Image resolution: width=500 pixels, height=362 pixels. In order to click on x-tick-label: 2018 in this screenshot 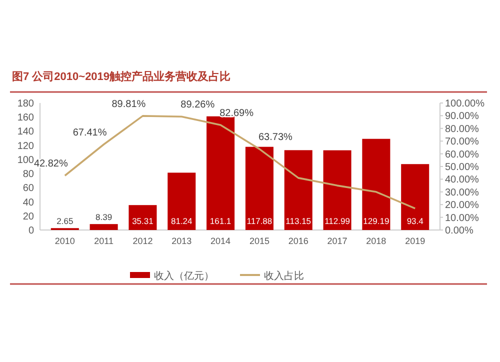, I will do `click(376, 241)`.